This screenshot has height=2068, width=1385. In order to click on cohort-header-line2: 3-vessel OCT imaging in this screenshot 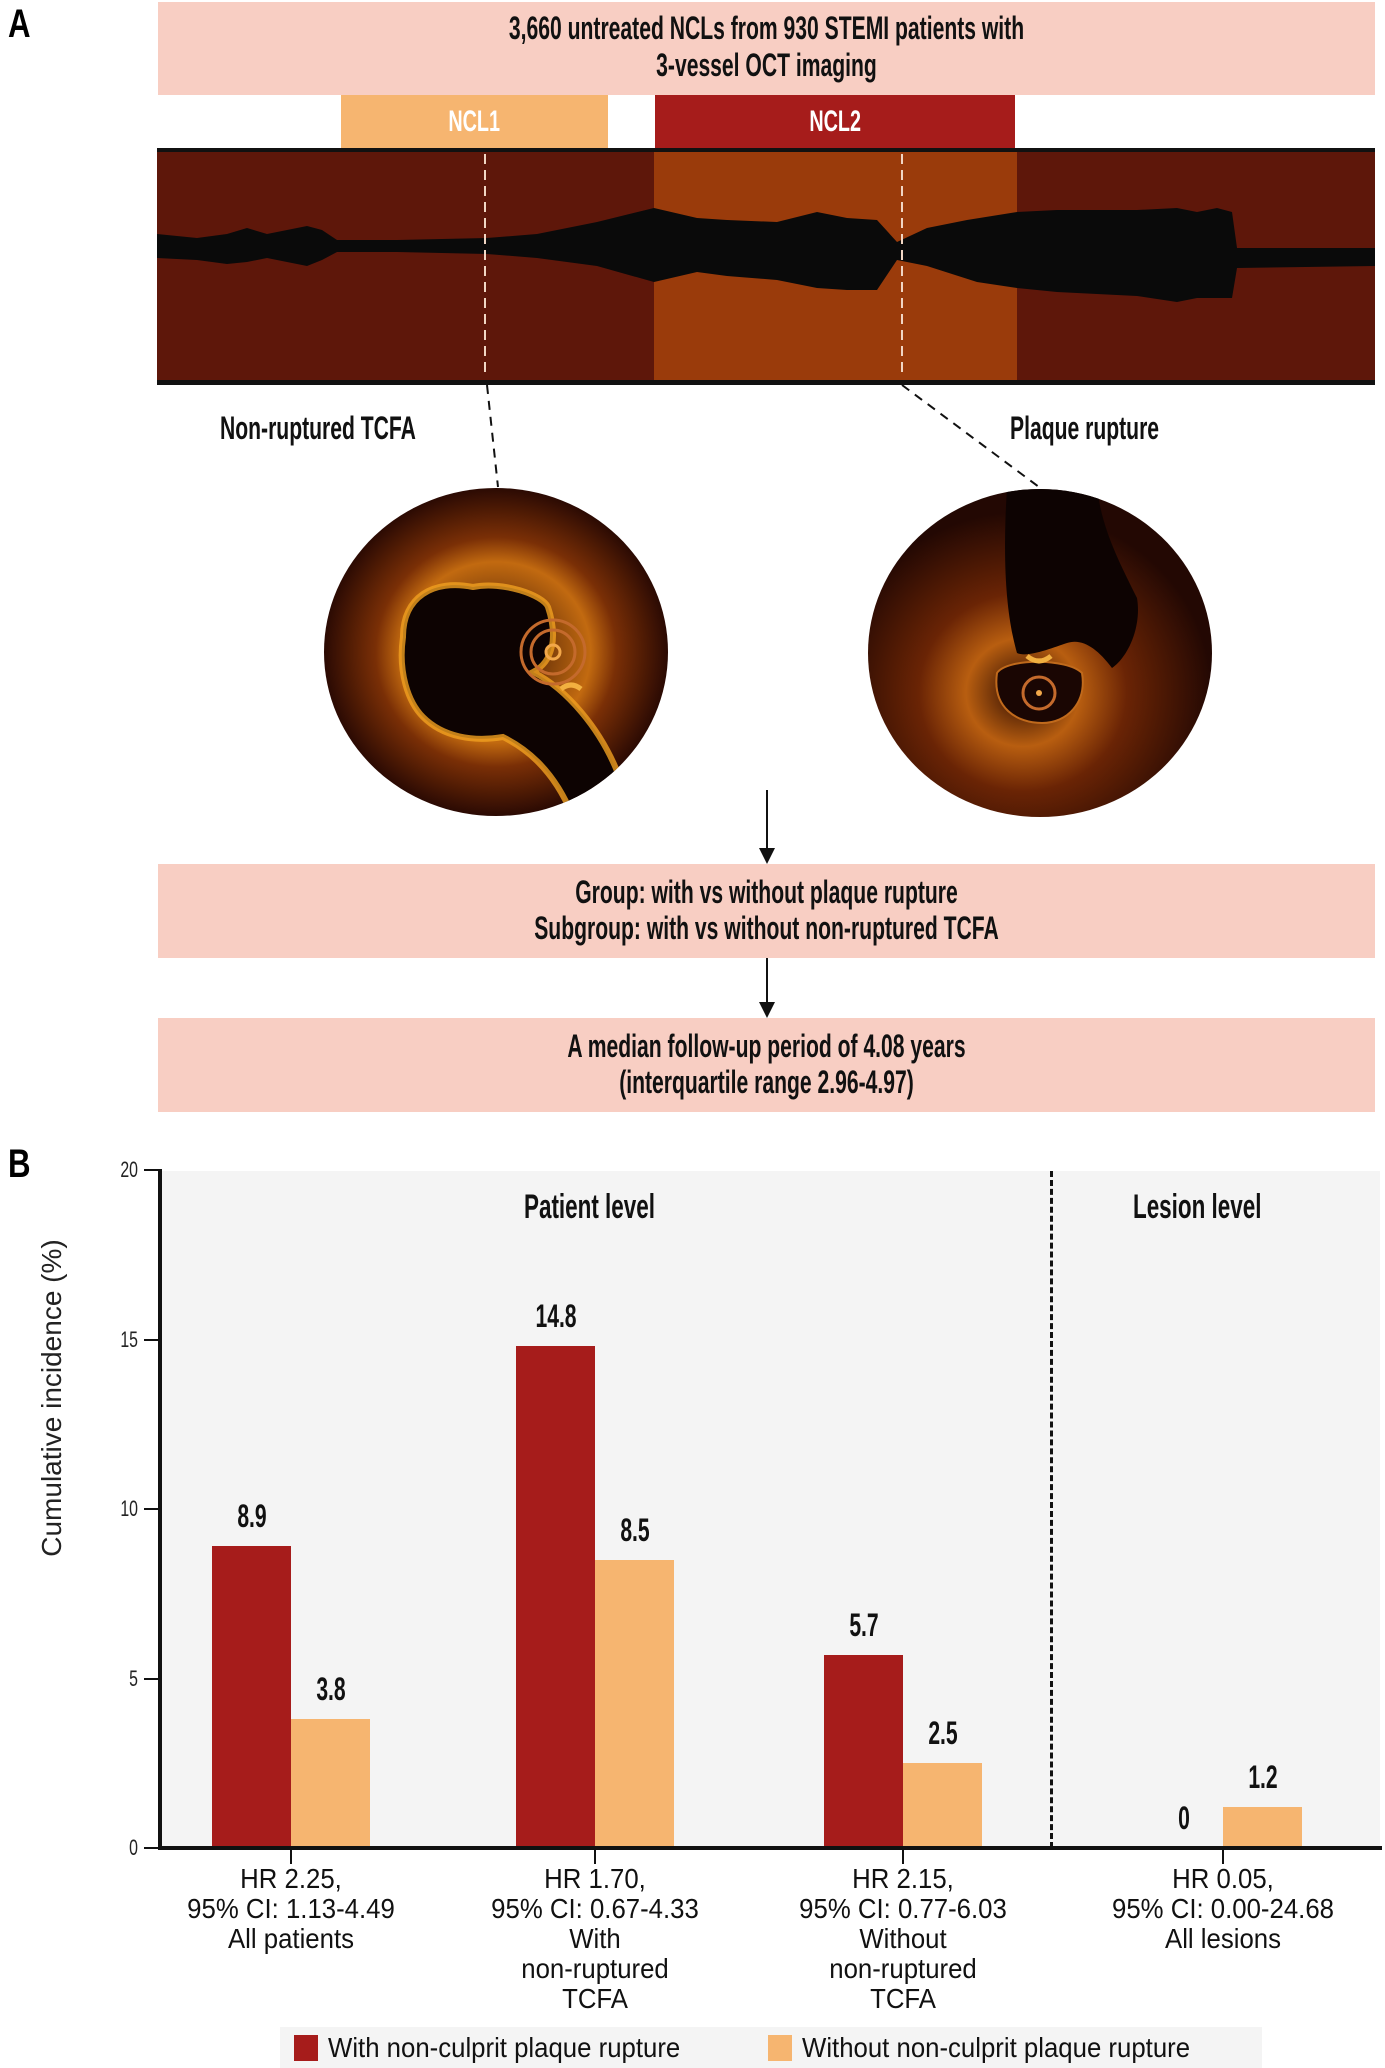, I will do `click(766, 65)`.